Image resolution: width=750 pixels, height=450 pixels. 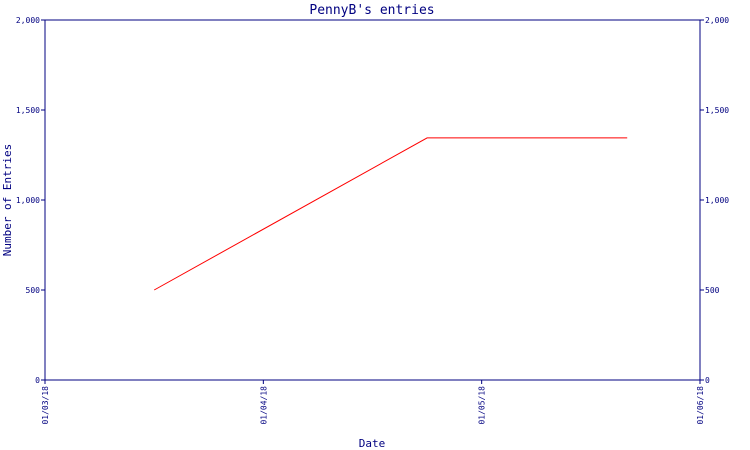 I want to click on y-tick-label-right: 1,000, so click(x=717, y=200).